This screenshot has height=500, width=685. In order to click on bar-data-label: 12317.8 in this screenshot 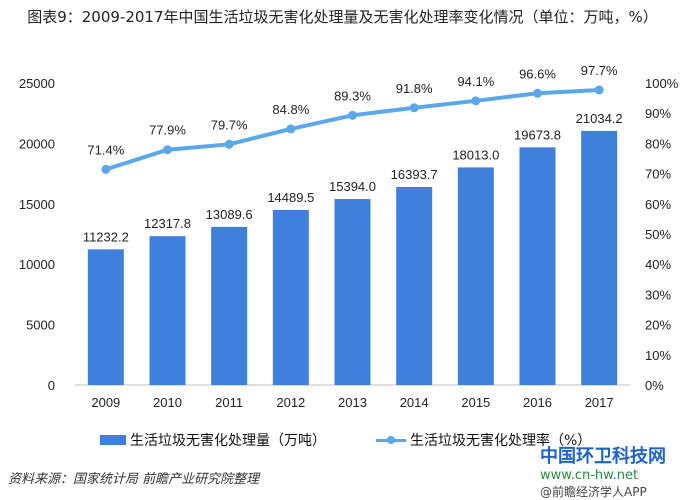, I will do `click(167, 223)`.